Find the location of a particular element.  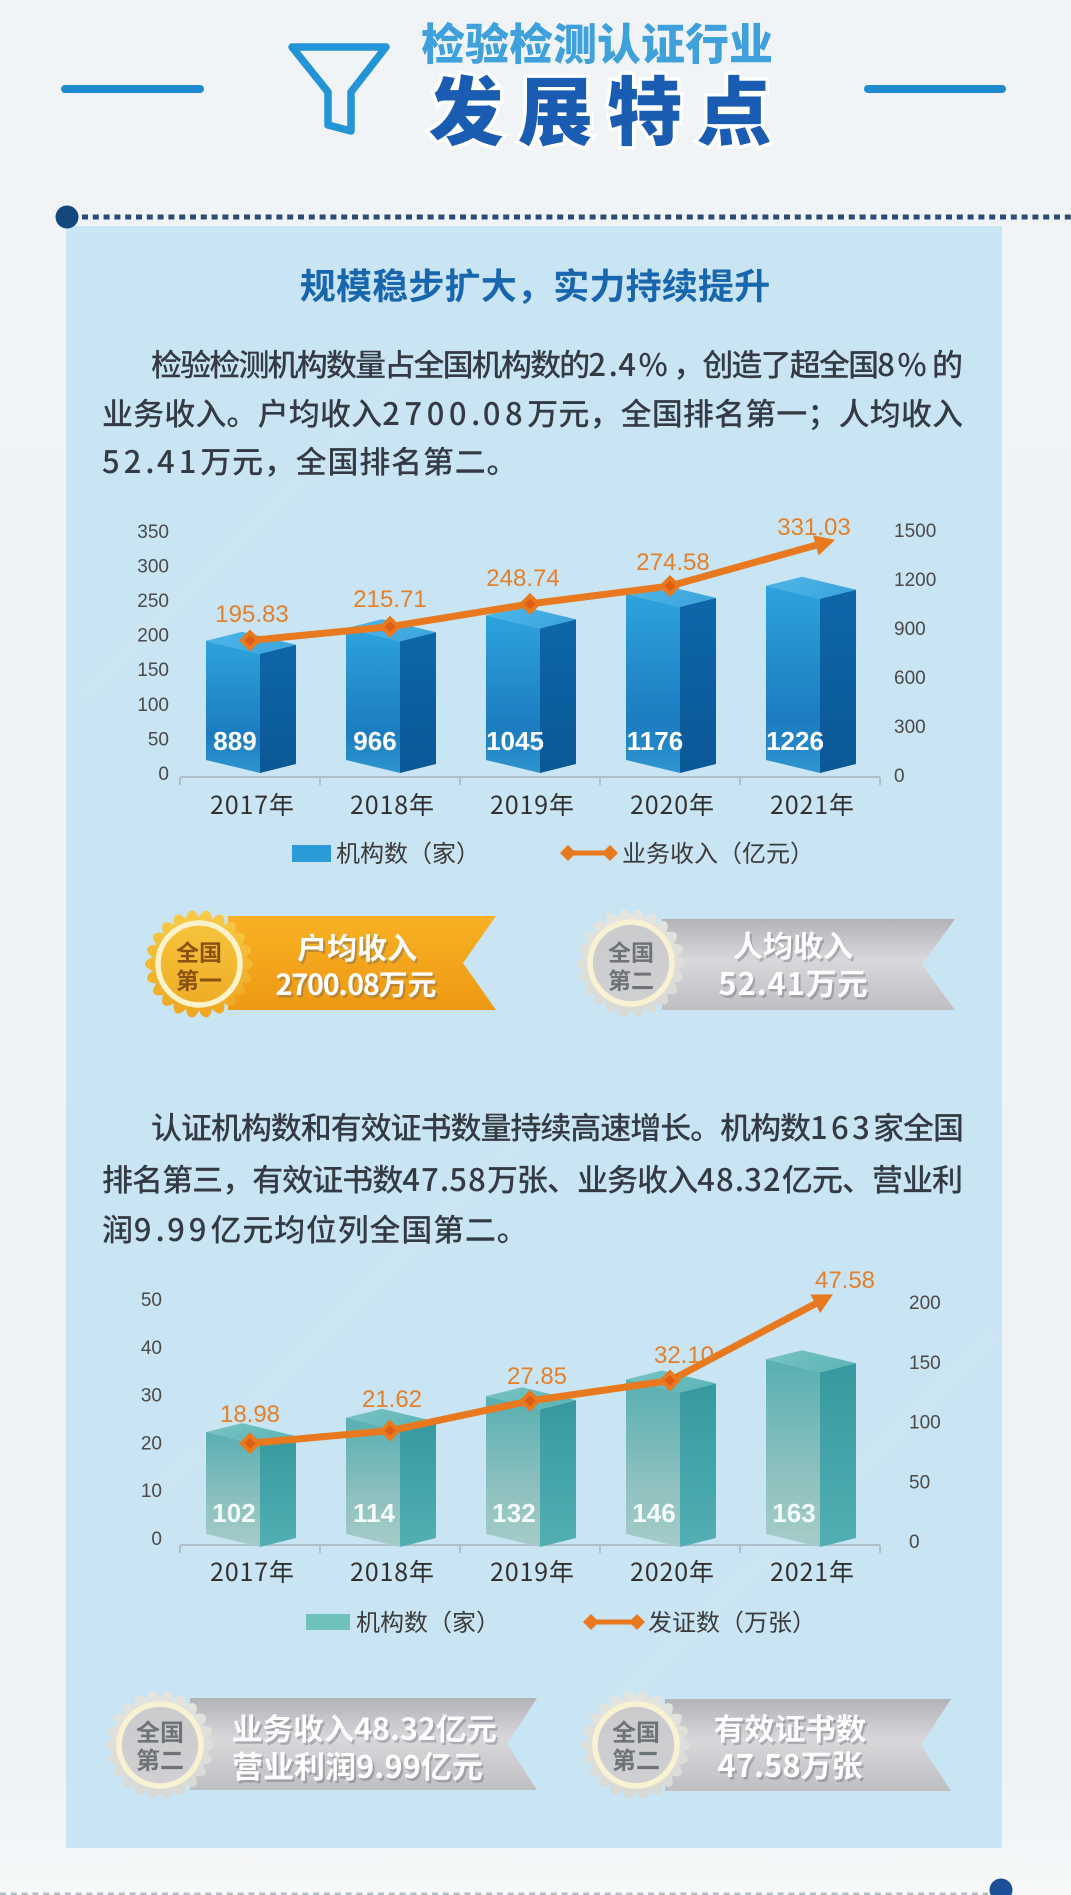

svg-text: 1176 is located at coordinates (655, 741).